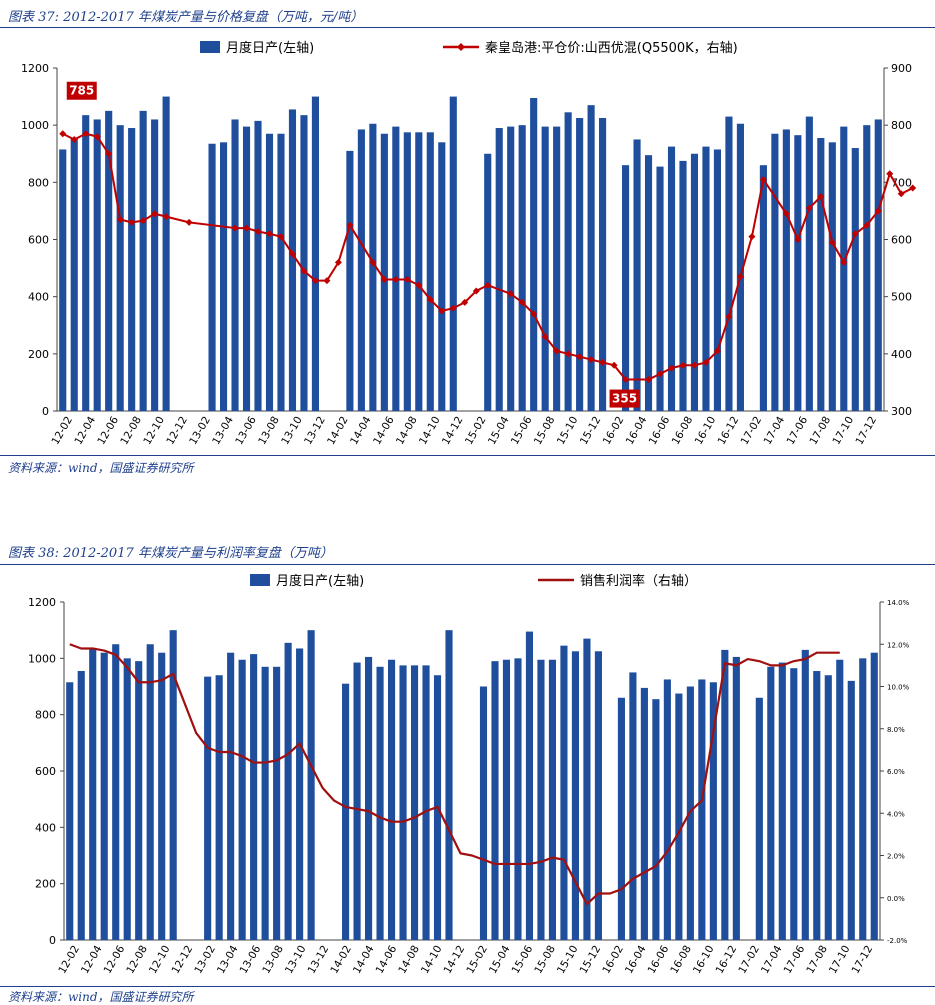 The width and height of the screenshot is (935, 1005). I want to click on y-left-tick-label: 800, so click(45, 715).